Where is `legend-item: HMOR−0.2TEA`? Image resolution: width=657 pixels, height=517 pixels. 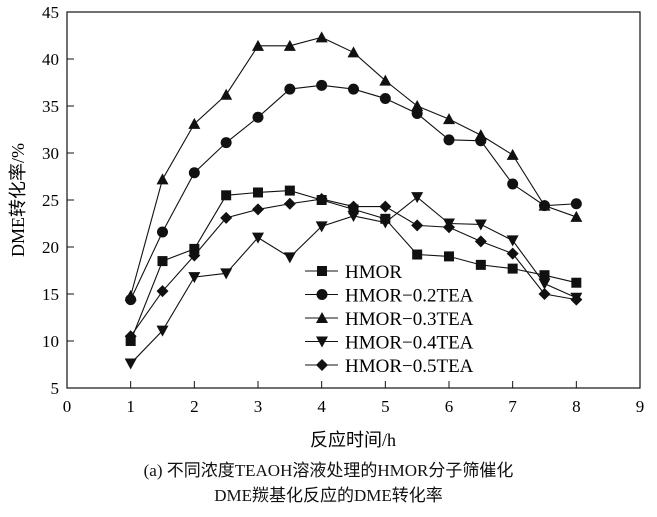
legend-item: HMOR−0.2TEA is located at coordinates (389, 296).